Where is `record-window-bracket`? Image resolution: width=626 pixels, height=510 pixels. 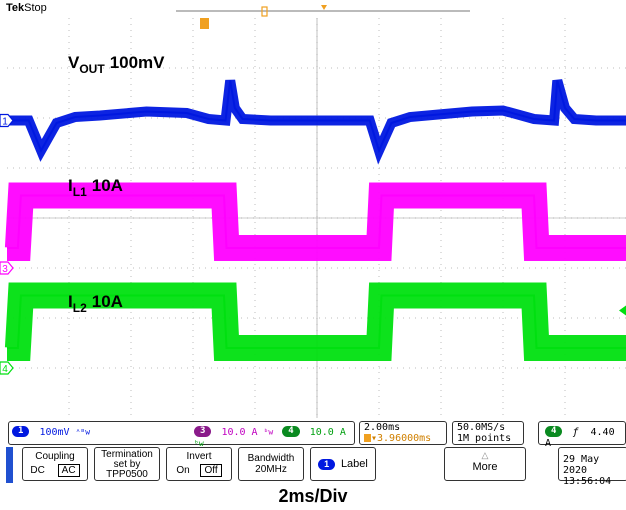 record-window-bracket is located at coordinates (264, 11).